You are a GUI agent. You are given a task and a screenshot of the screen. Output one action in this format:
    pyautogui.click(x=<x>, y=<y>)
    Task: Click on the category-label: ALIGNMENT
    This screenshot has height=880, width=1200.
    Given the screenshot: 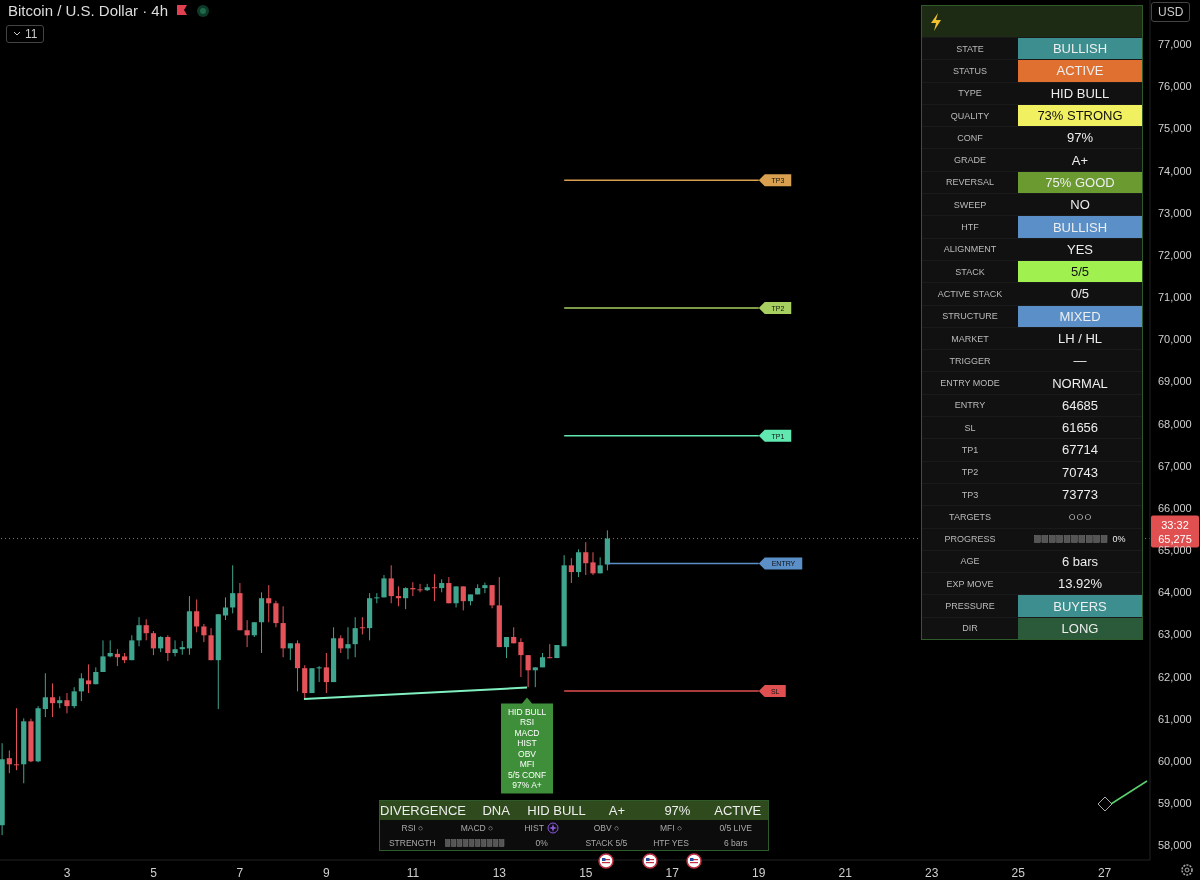 What is the action you would take?
    pyautogui.click(x=970, y=249)
    